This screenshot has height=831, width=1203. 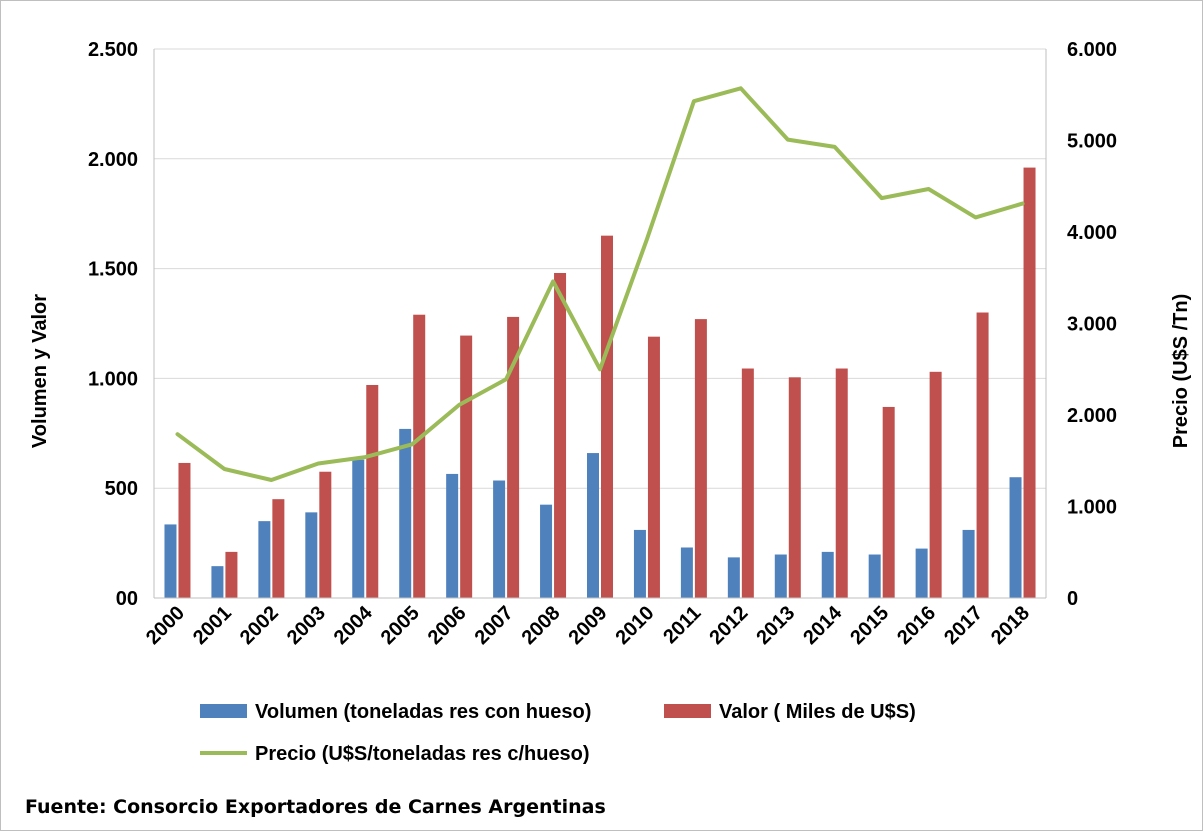 I want to click on y2-tick-label: 6.000, so click(x=1092, y=50).